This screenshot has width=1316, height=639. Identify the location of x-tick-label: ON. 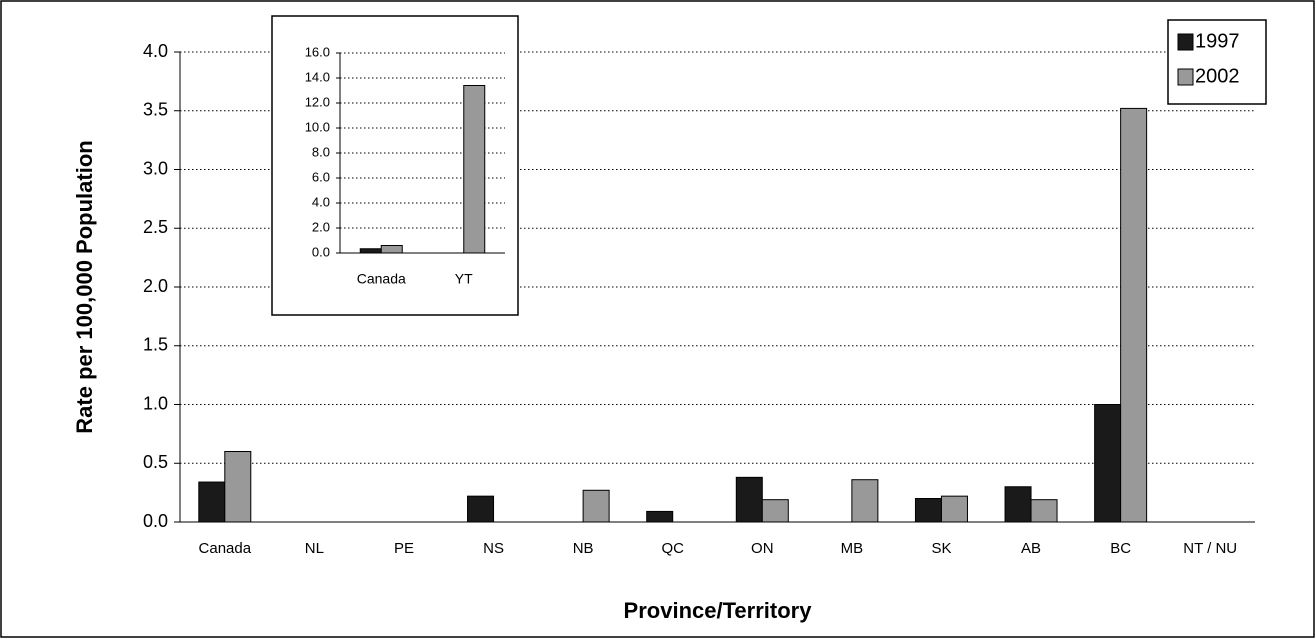
(762, 548).